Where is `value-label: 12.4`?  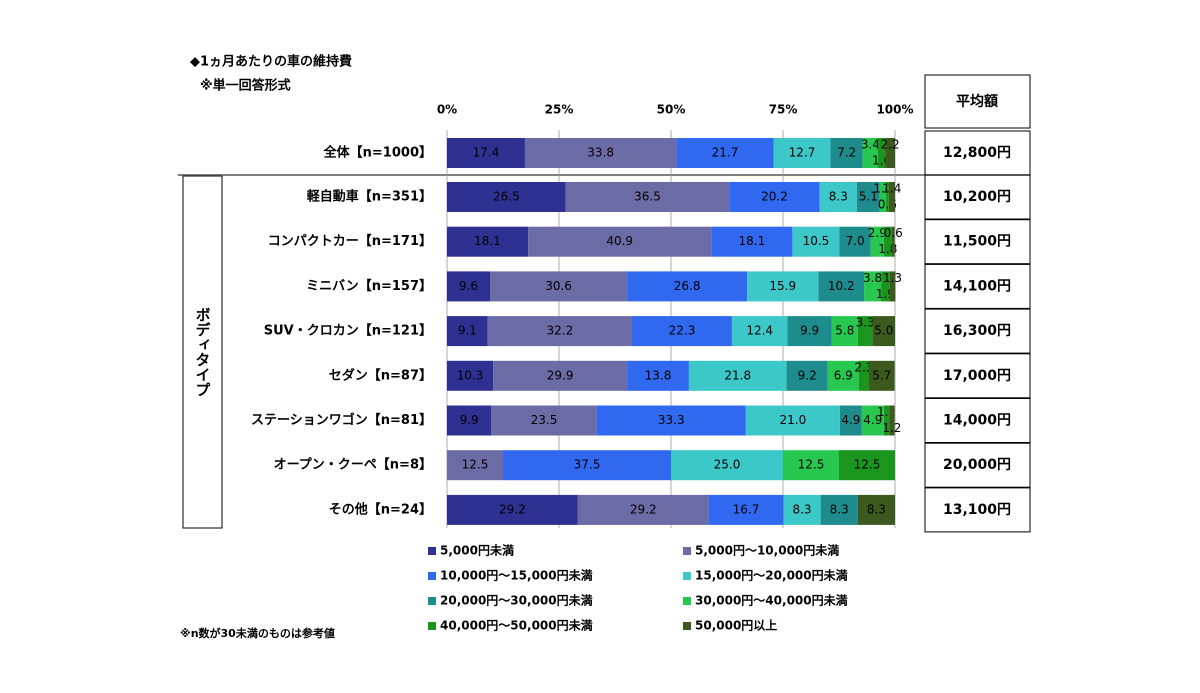 value-label: 12.4 is located at coordinates (759, 331).